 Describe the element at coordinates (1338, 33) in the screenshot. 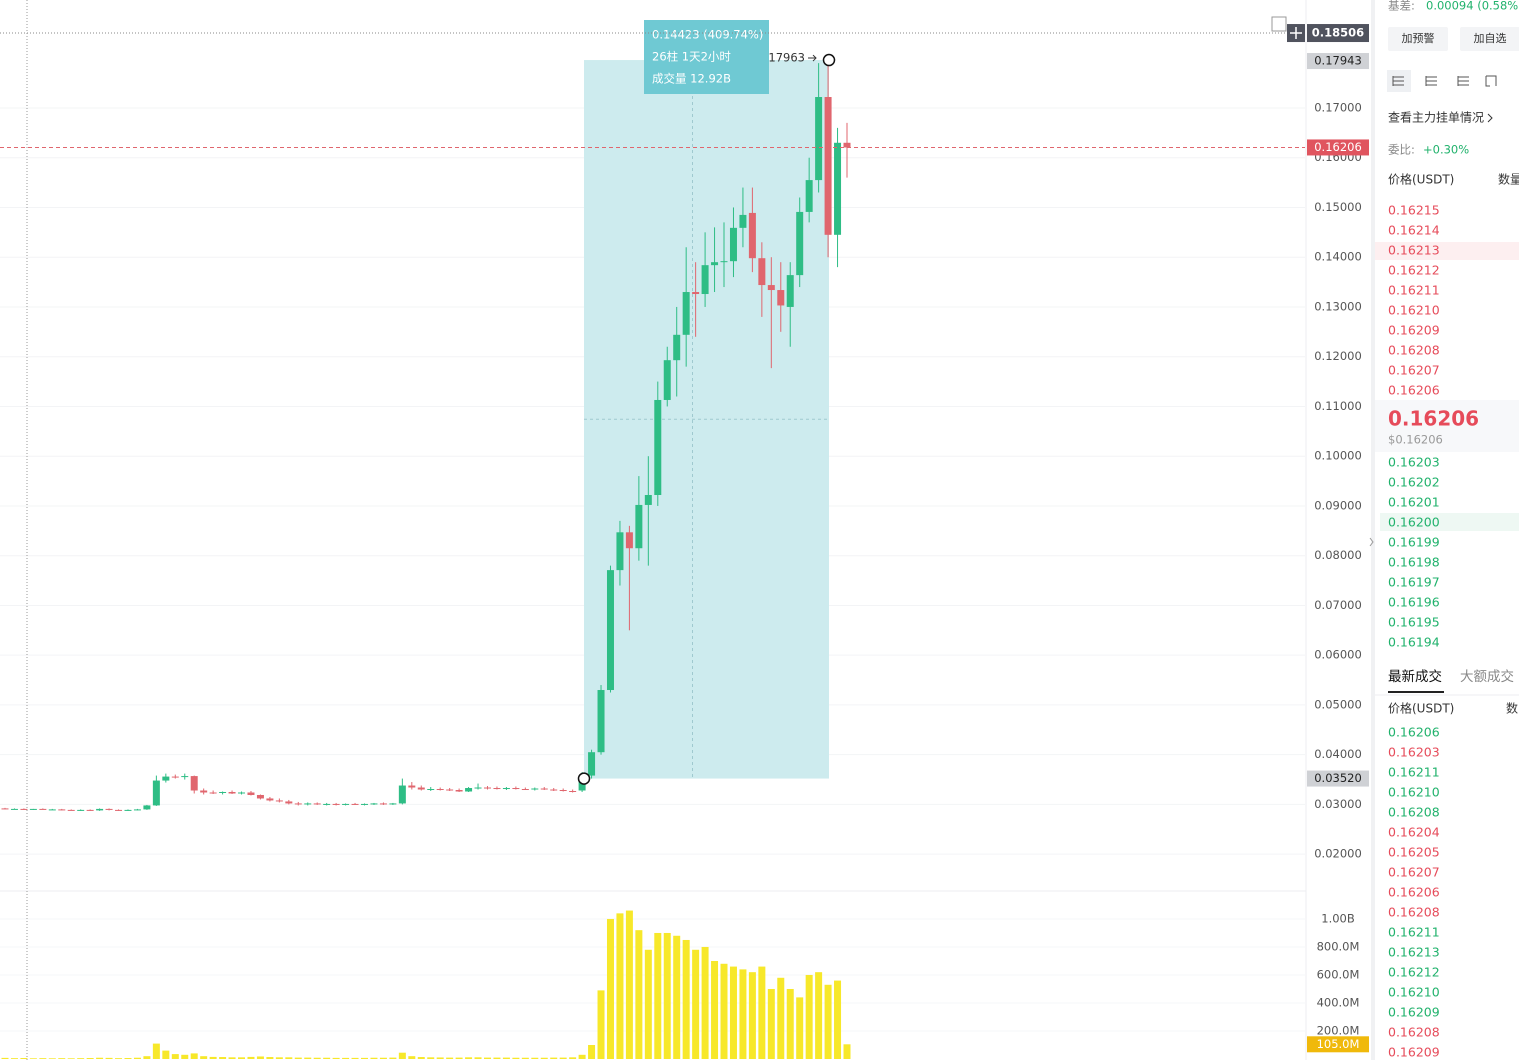

I see `crosshair-tag` at that location.